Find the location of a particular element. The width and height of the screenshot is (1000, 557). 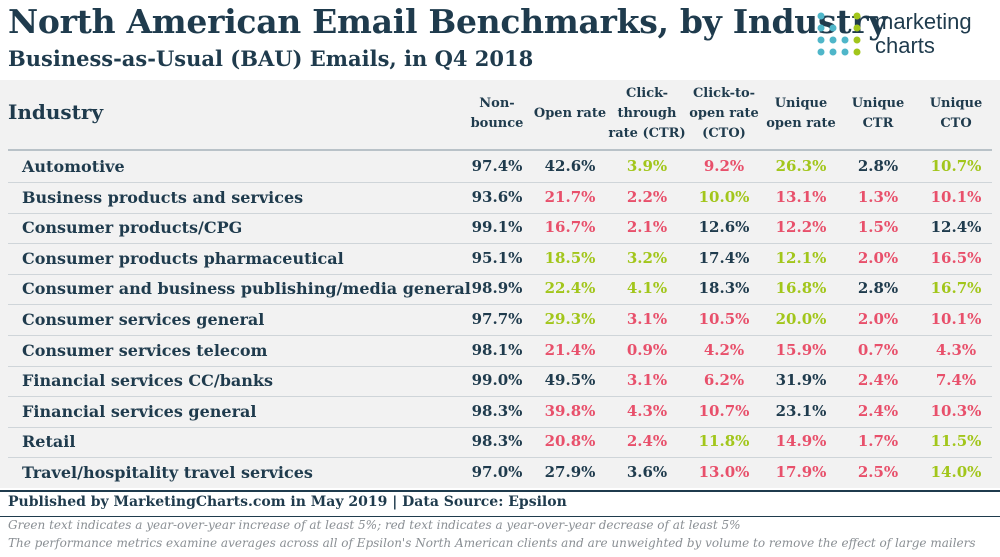

industry-label: Travel/hospitality travel services is located at coordinates (167, 472).